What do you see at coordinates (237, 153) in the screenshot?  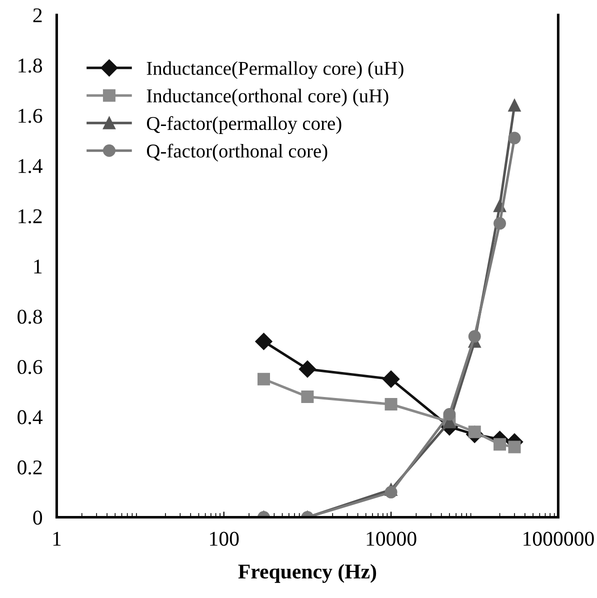 I see `legend-label: Q-factor(orthonal core)` at bounding box center [237, 153].